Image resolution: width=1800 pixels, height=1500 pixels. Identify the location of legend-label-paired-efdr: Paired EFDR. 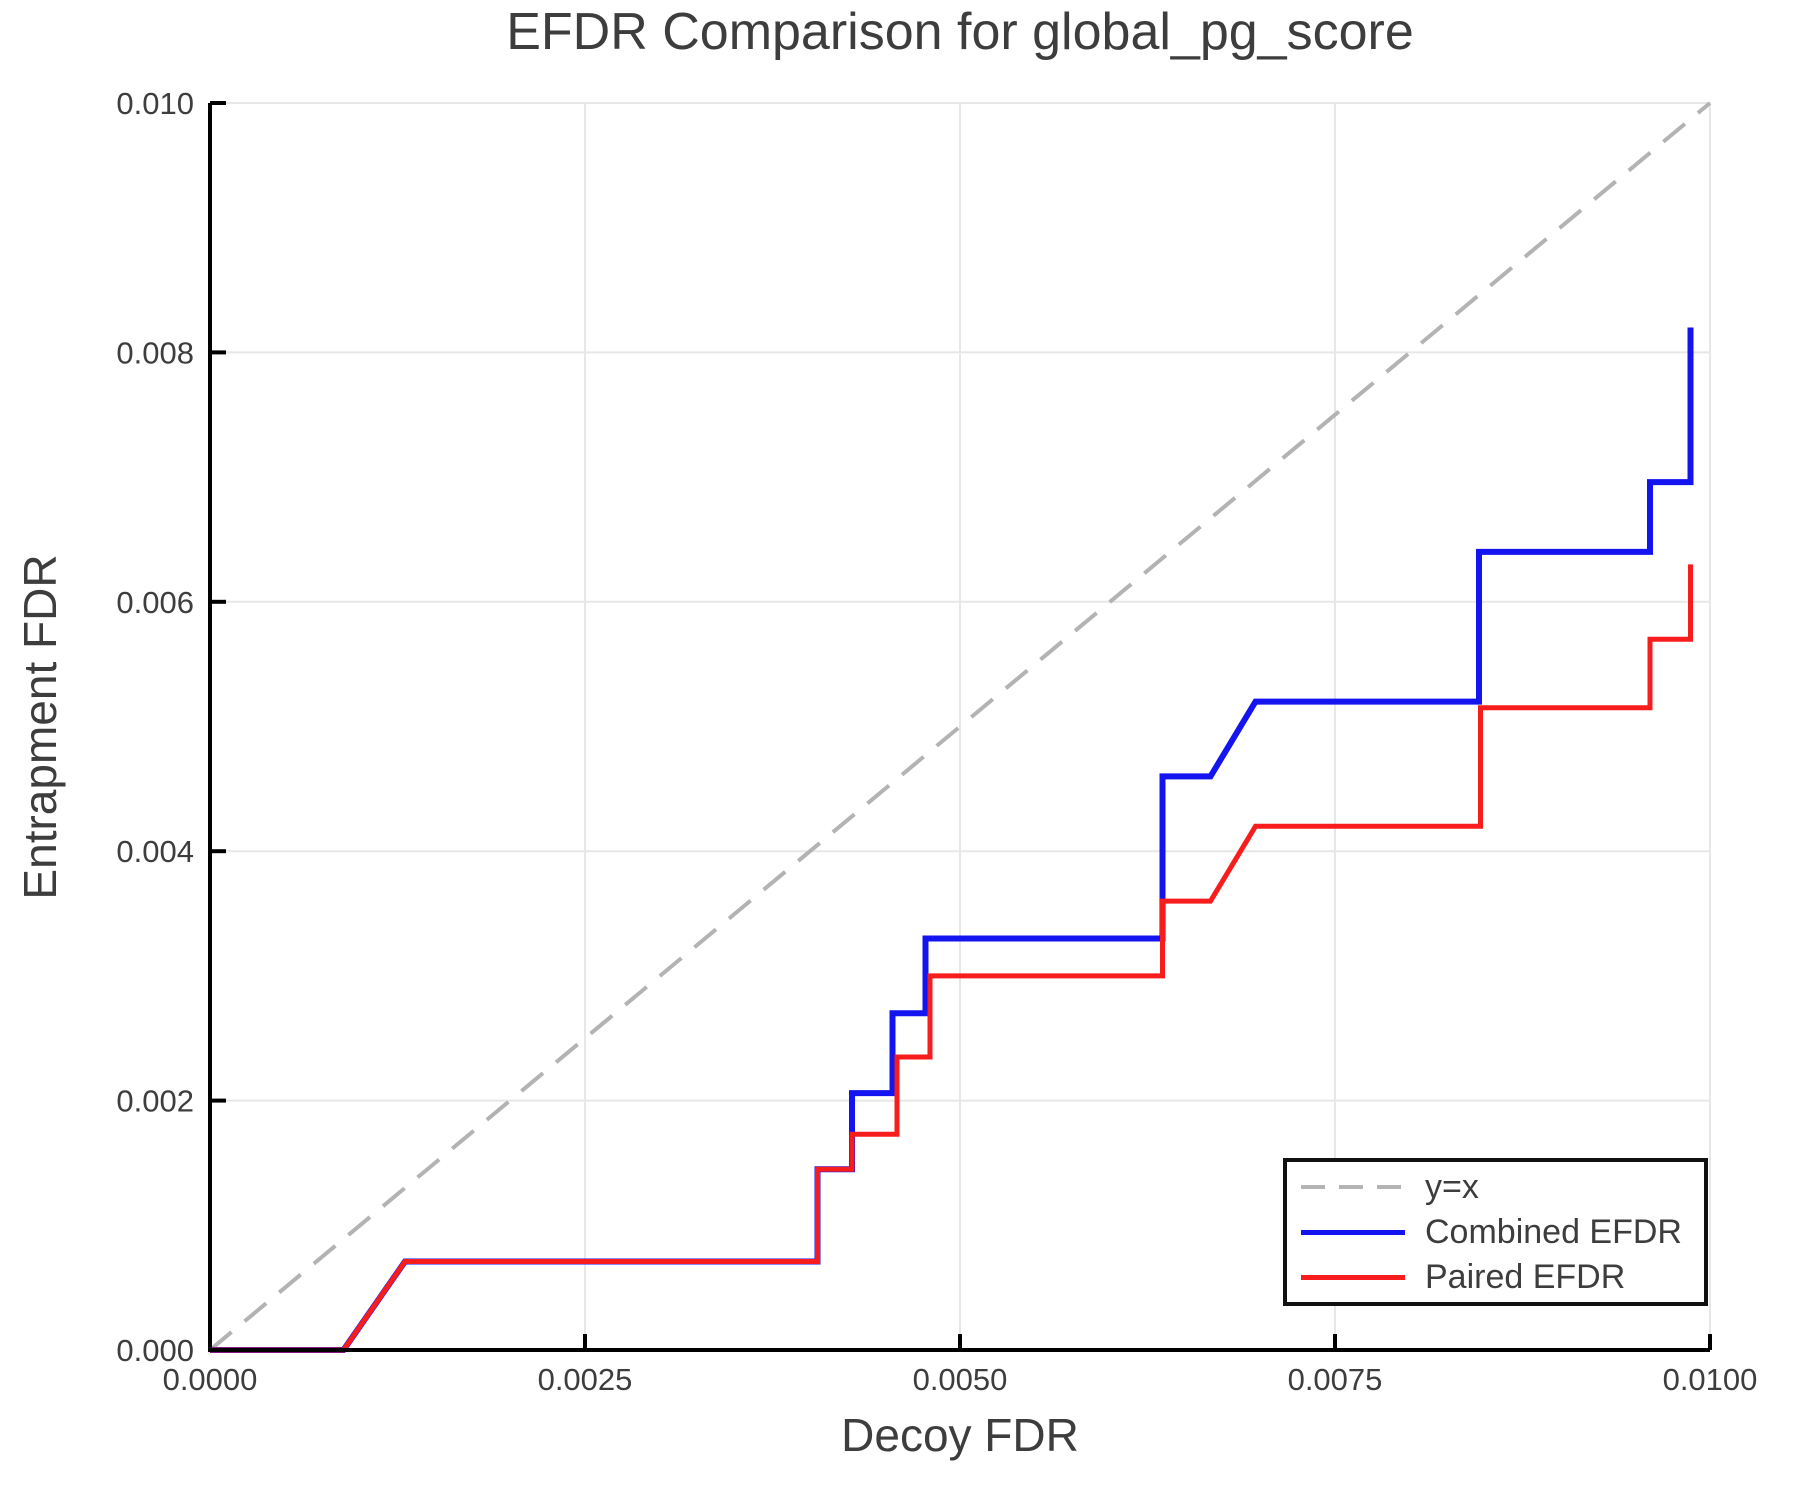
(1525, 1277).